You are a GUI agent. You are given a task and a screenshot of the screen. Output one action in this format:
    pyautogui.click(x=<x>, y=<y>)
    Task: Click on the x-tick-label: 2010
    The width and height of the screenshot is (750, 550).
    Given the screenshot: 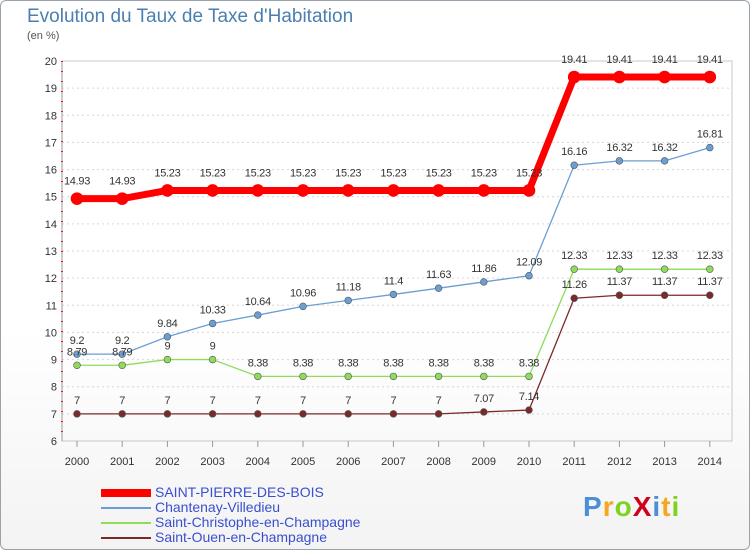 What is the action you would take?
    pyautogui.click(x=529, y=462)
    